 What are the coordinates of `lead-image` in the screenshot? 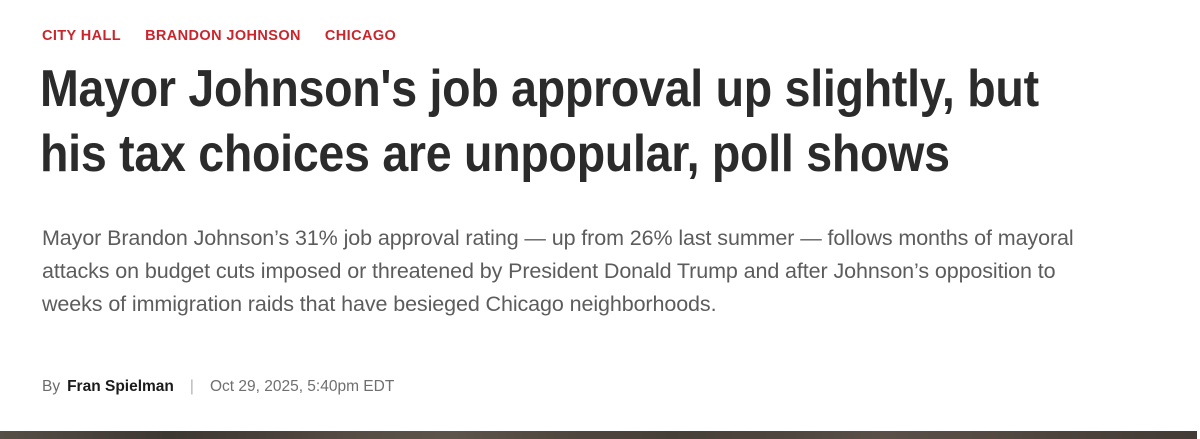 It's located at (598, 435).